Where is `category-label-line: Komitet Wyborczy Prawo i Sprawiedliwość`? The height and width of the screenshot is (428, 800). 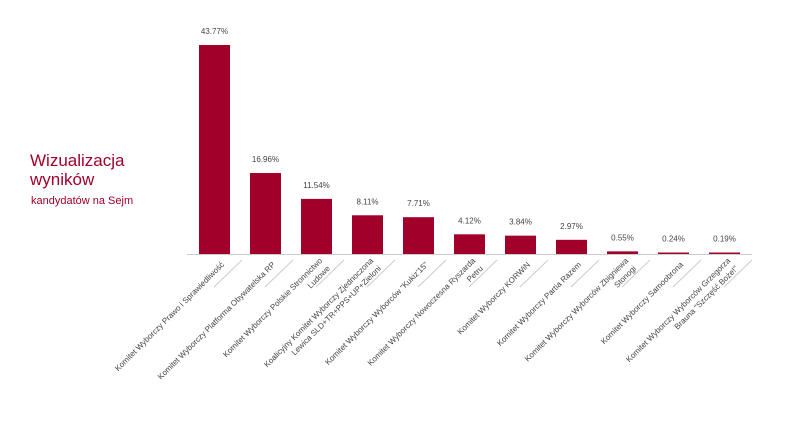
category-label-line: Komitet Wyborczy Prawo i Sprawiedliwość is located at coordinates (169, 316).